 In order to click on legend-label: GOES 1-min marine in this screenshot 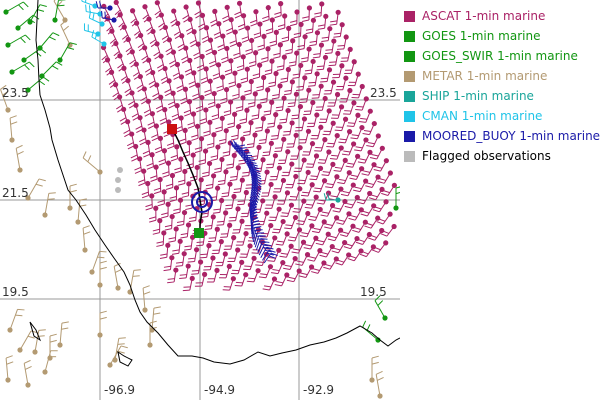, I will do `click(481, 36)`.